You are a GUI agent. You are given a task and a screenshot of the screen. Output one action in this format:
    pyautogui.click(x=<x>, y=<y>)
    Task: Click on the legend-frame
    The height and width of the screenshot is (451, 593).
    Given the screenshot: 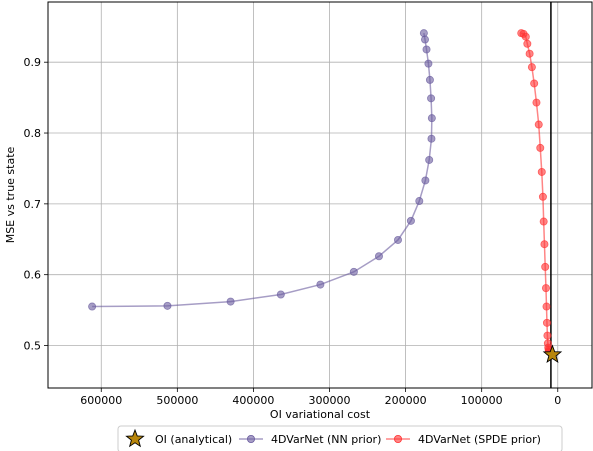 What is the action you would take?
    pyautogui.click(x=340, y=438)
    